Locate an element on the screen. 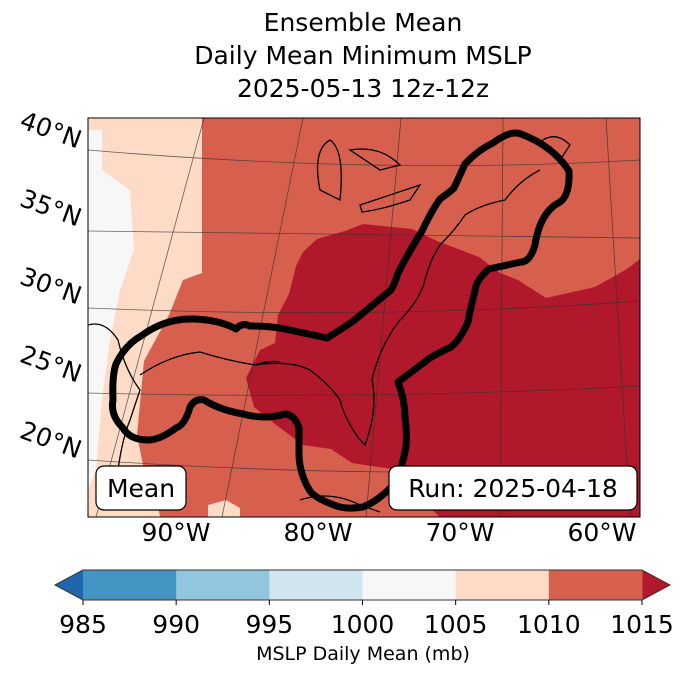  lat-label: 35°N is located at coordinates (50, 208).